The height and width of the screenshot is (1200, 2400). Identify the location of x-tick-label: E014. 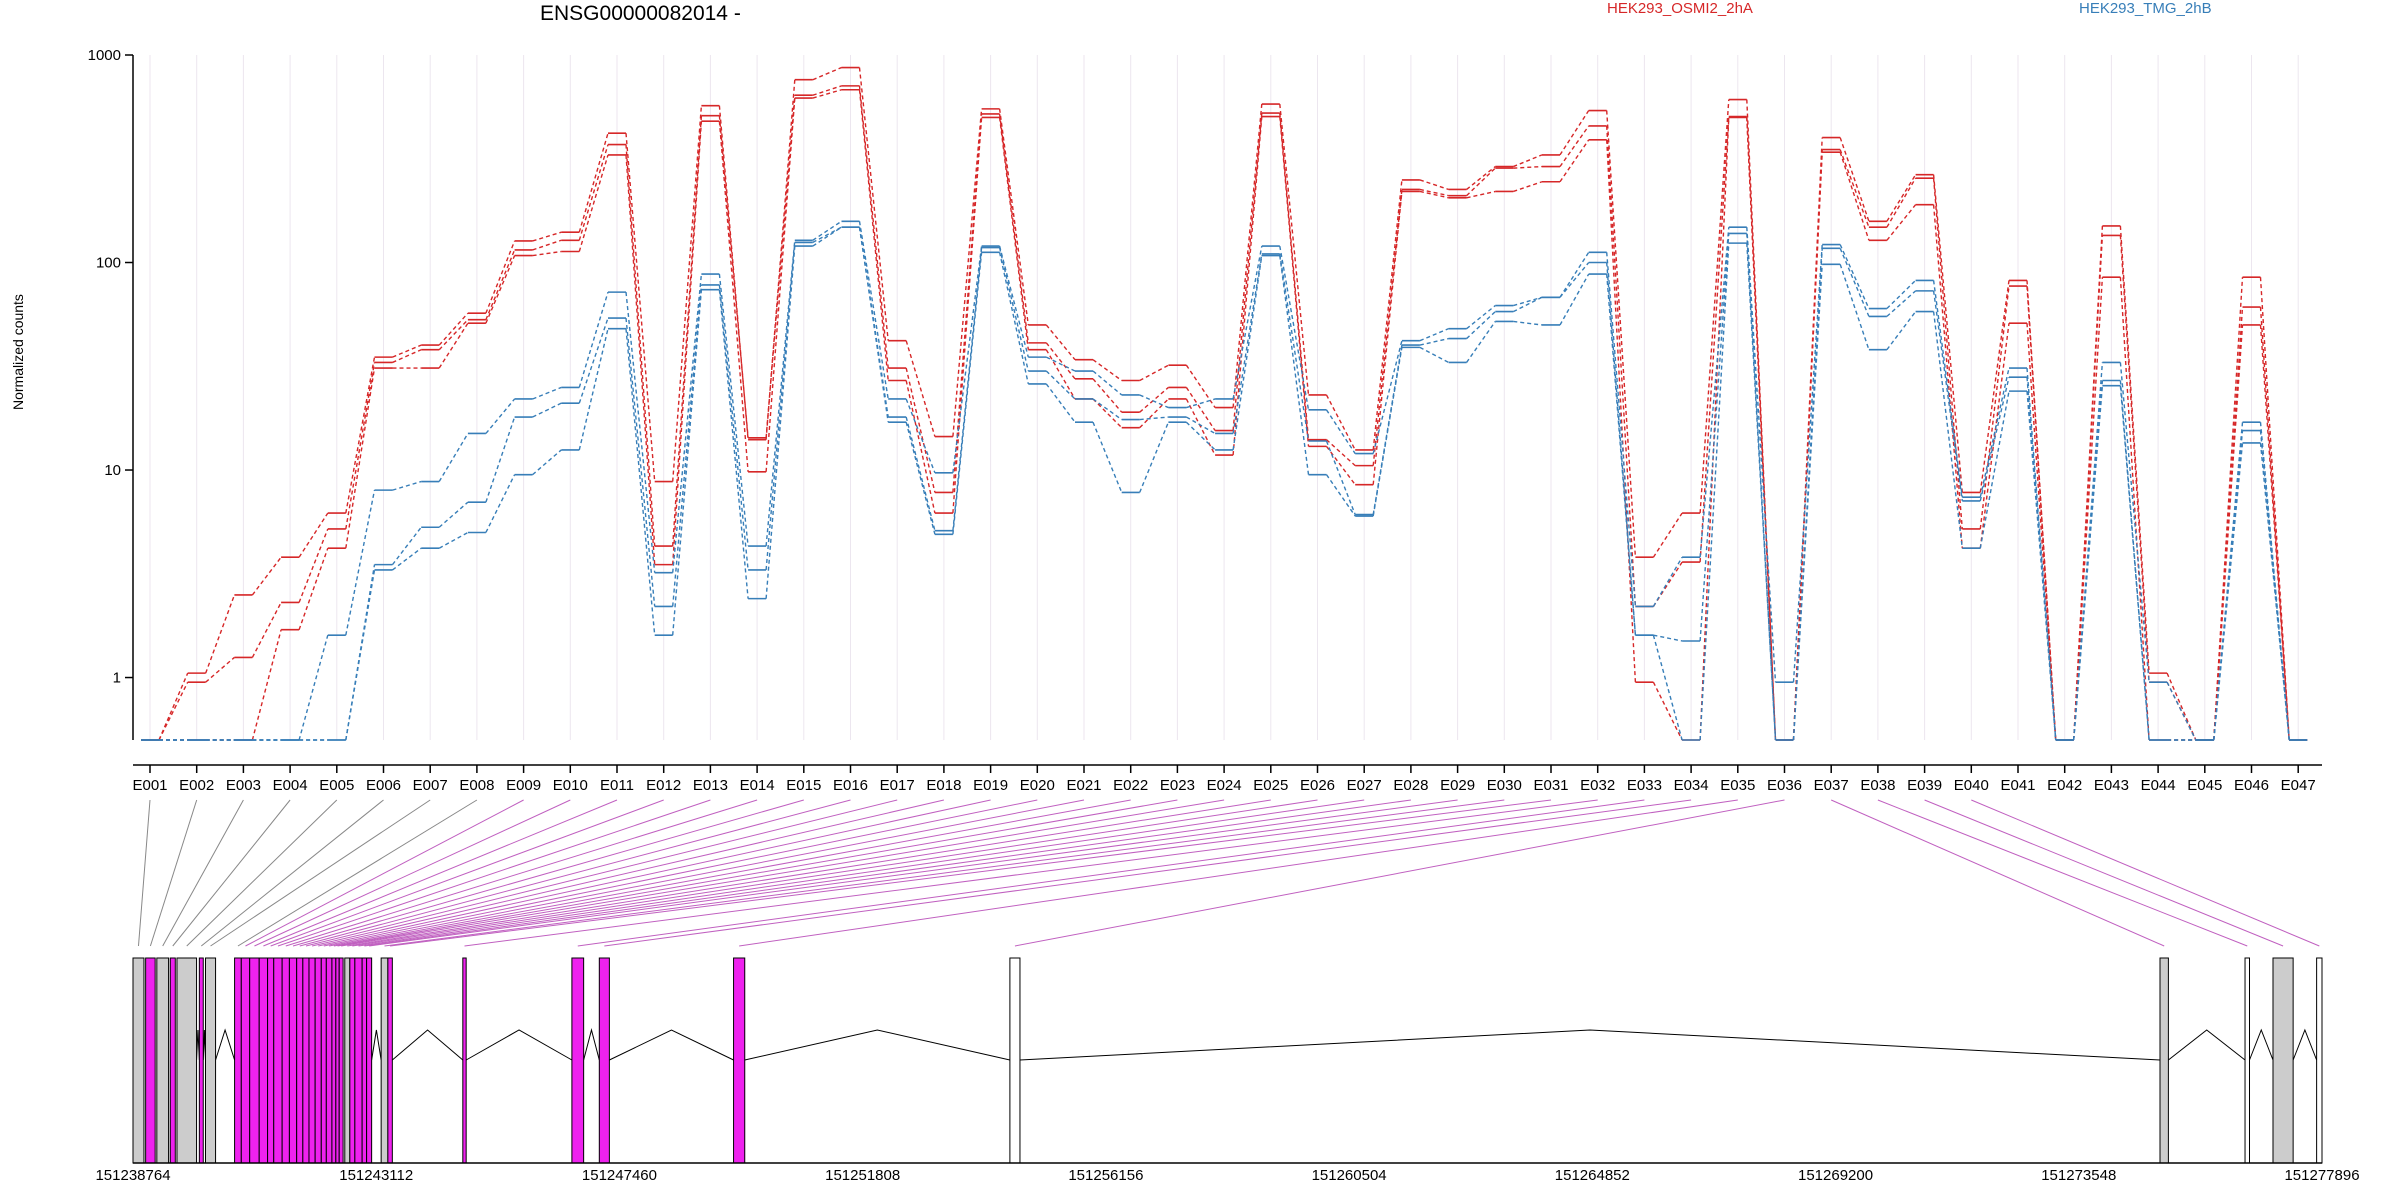
(757, 785).